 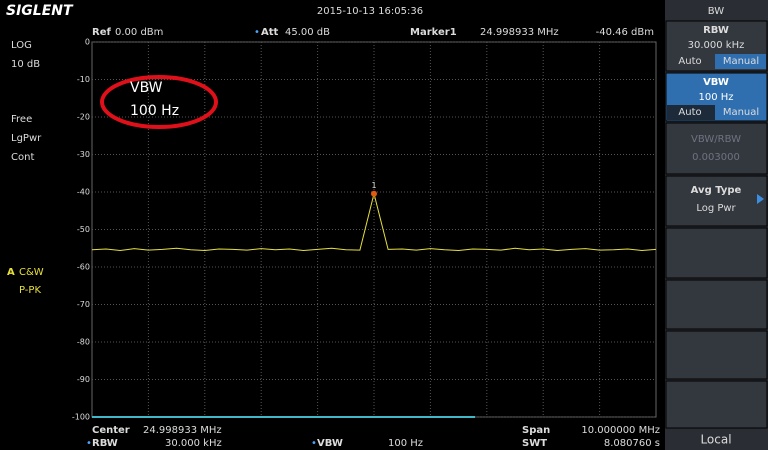 I want to click on scale: LOG, so click(x=21, y=45).